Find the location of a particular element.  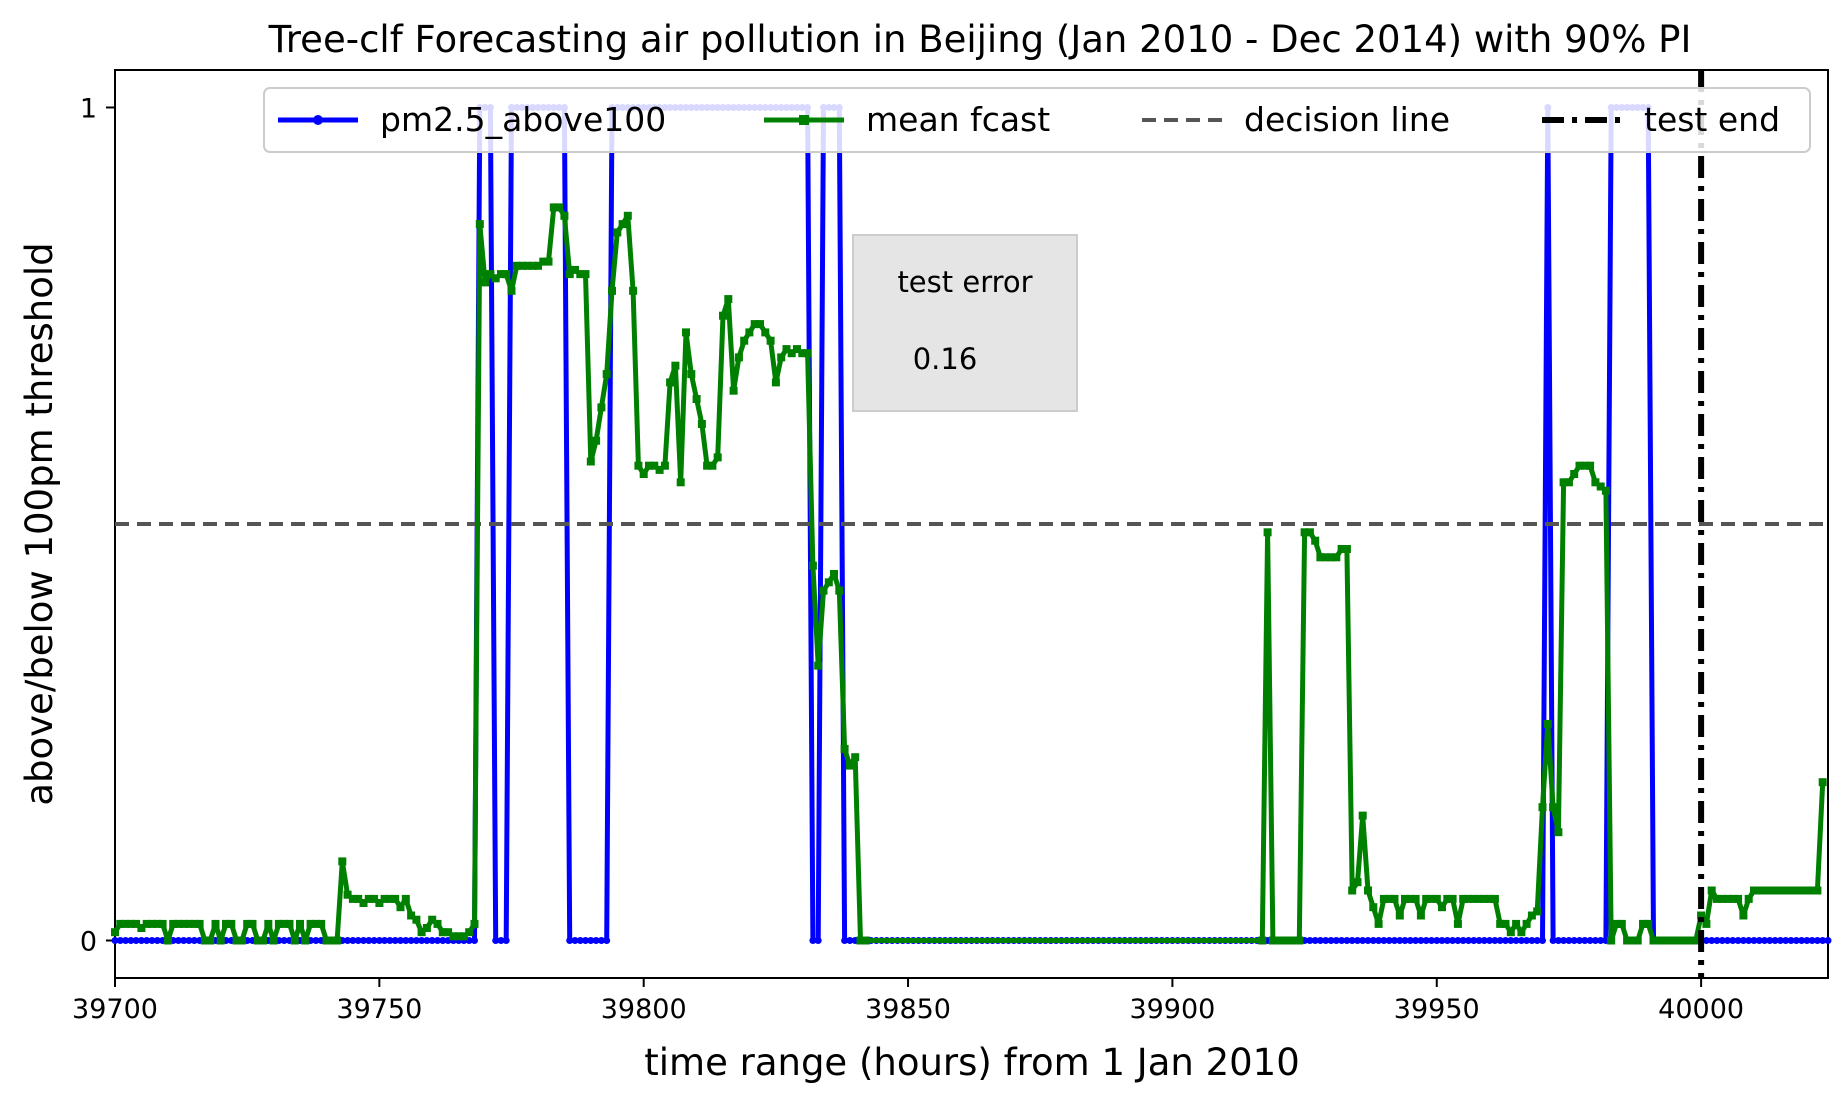

legend-label: pm2.5_above100 is located at coordinates (523, 119).